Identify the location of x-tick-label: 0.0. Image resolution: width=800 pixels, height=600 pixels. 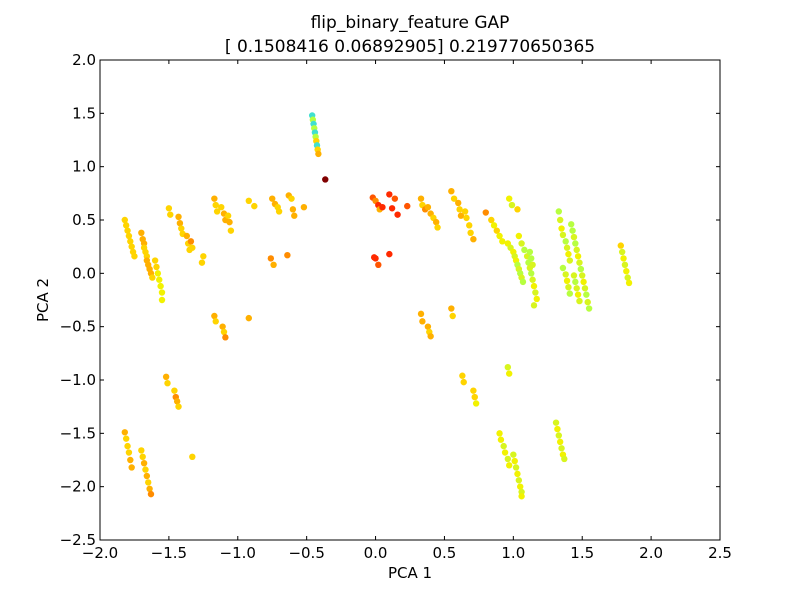
(376, 553).